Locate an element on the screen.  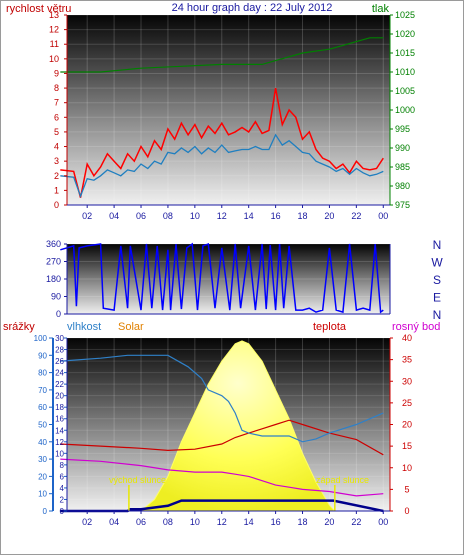
rain-y-tick-label: 10 is located at coordinates (42, 494).